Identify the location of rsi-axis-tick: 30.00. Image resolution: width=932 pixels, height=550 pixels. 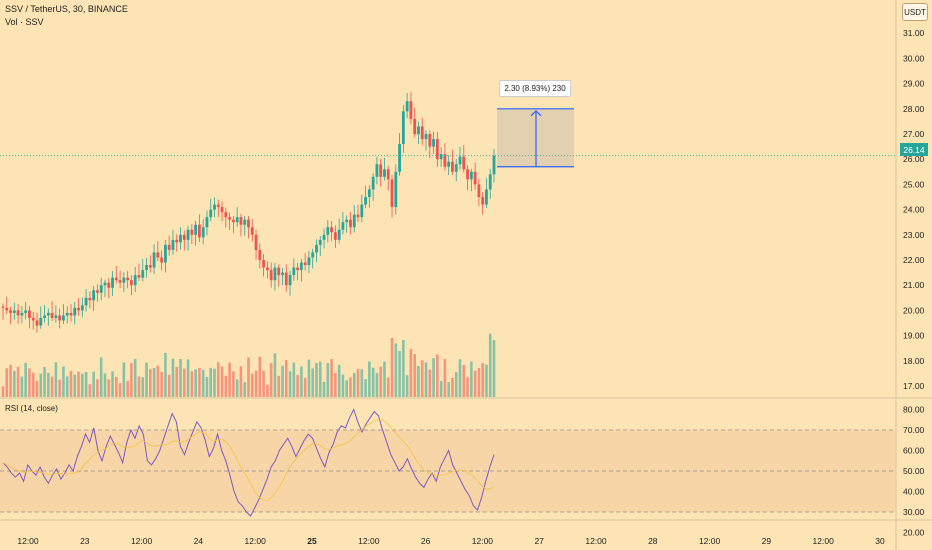
(914, 512).